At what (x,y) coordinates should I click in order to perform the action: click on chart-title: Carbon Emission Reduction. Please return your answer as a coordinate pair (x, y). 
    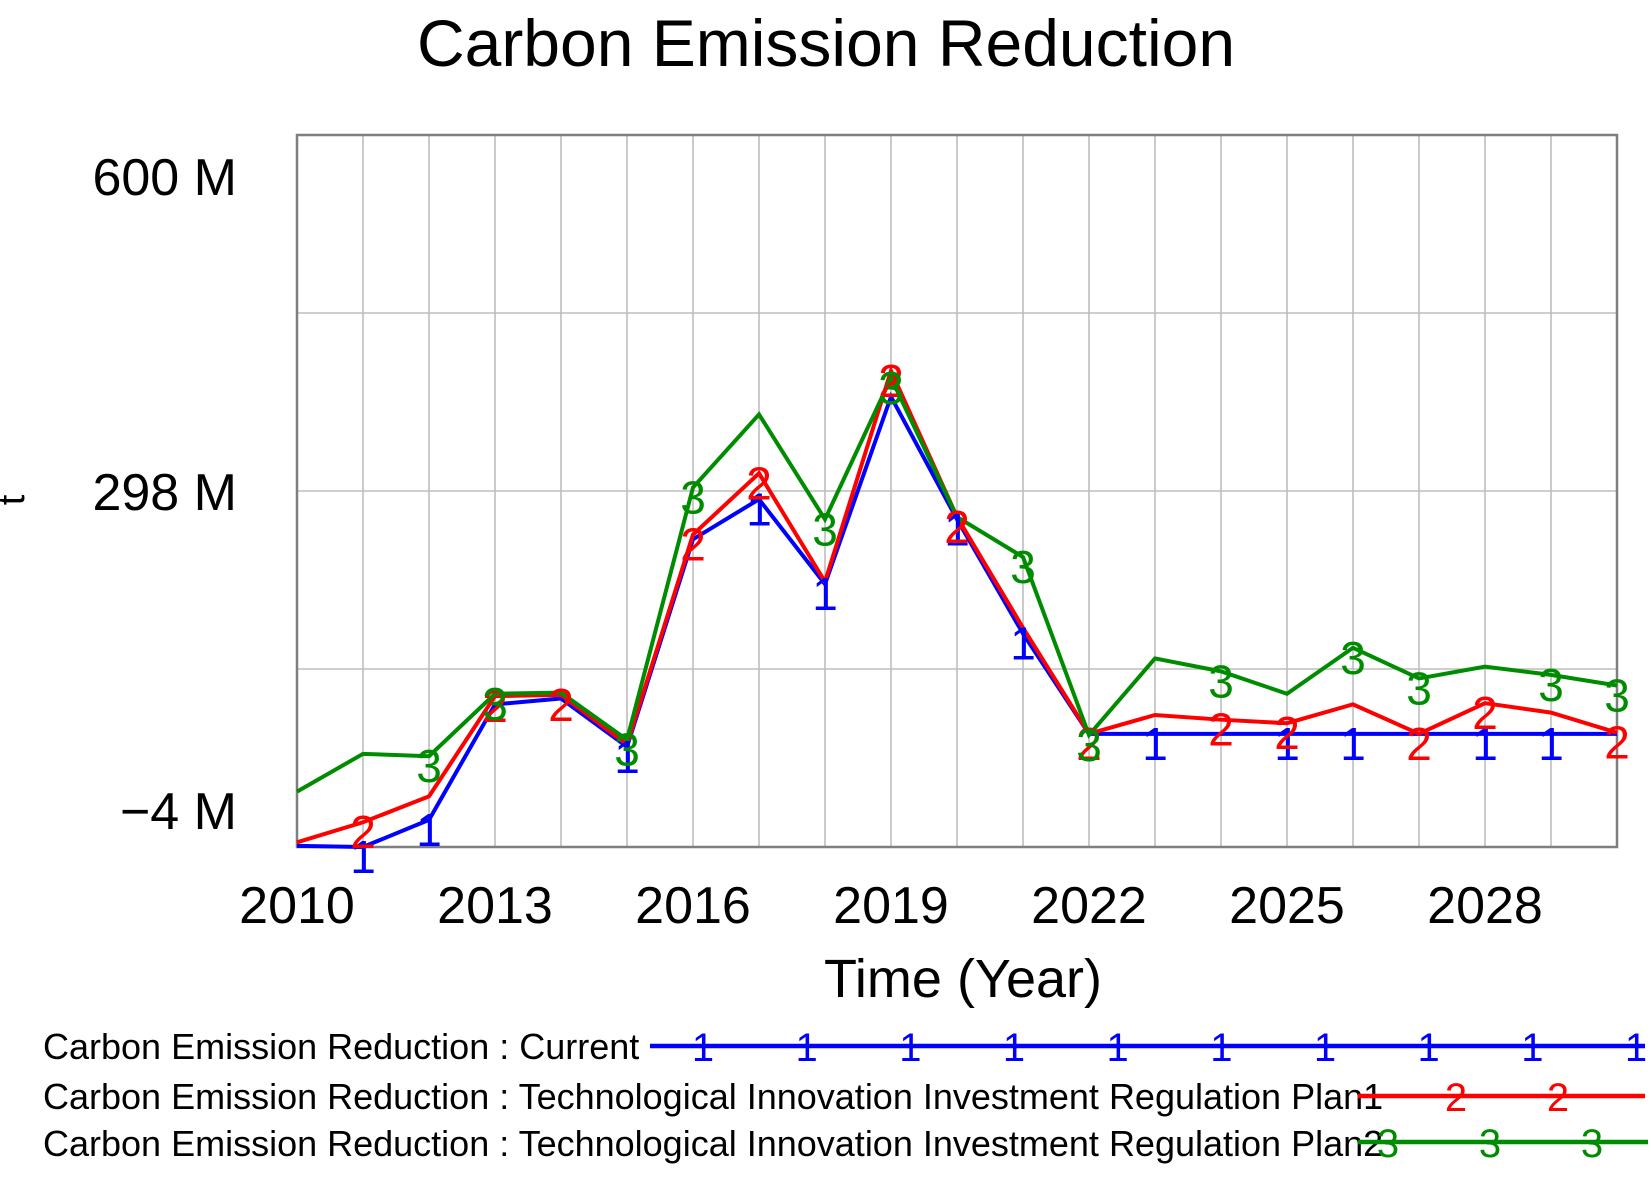
    Looking at the image, I should click on (826, 43).